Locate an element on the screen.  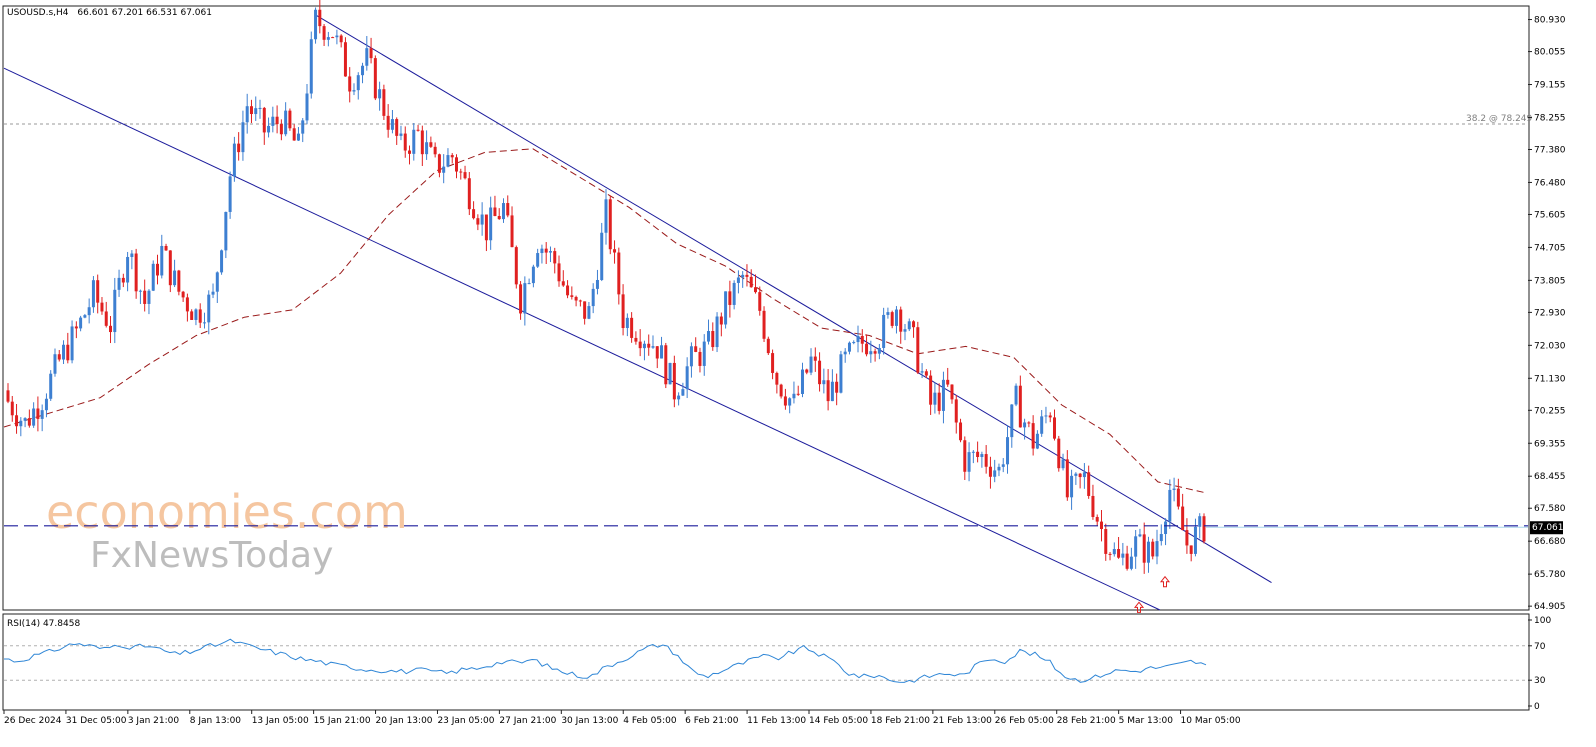
horizontal-level is located at coordinates (766, 526).